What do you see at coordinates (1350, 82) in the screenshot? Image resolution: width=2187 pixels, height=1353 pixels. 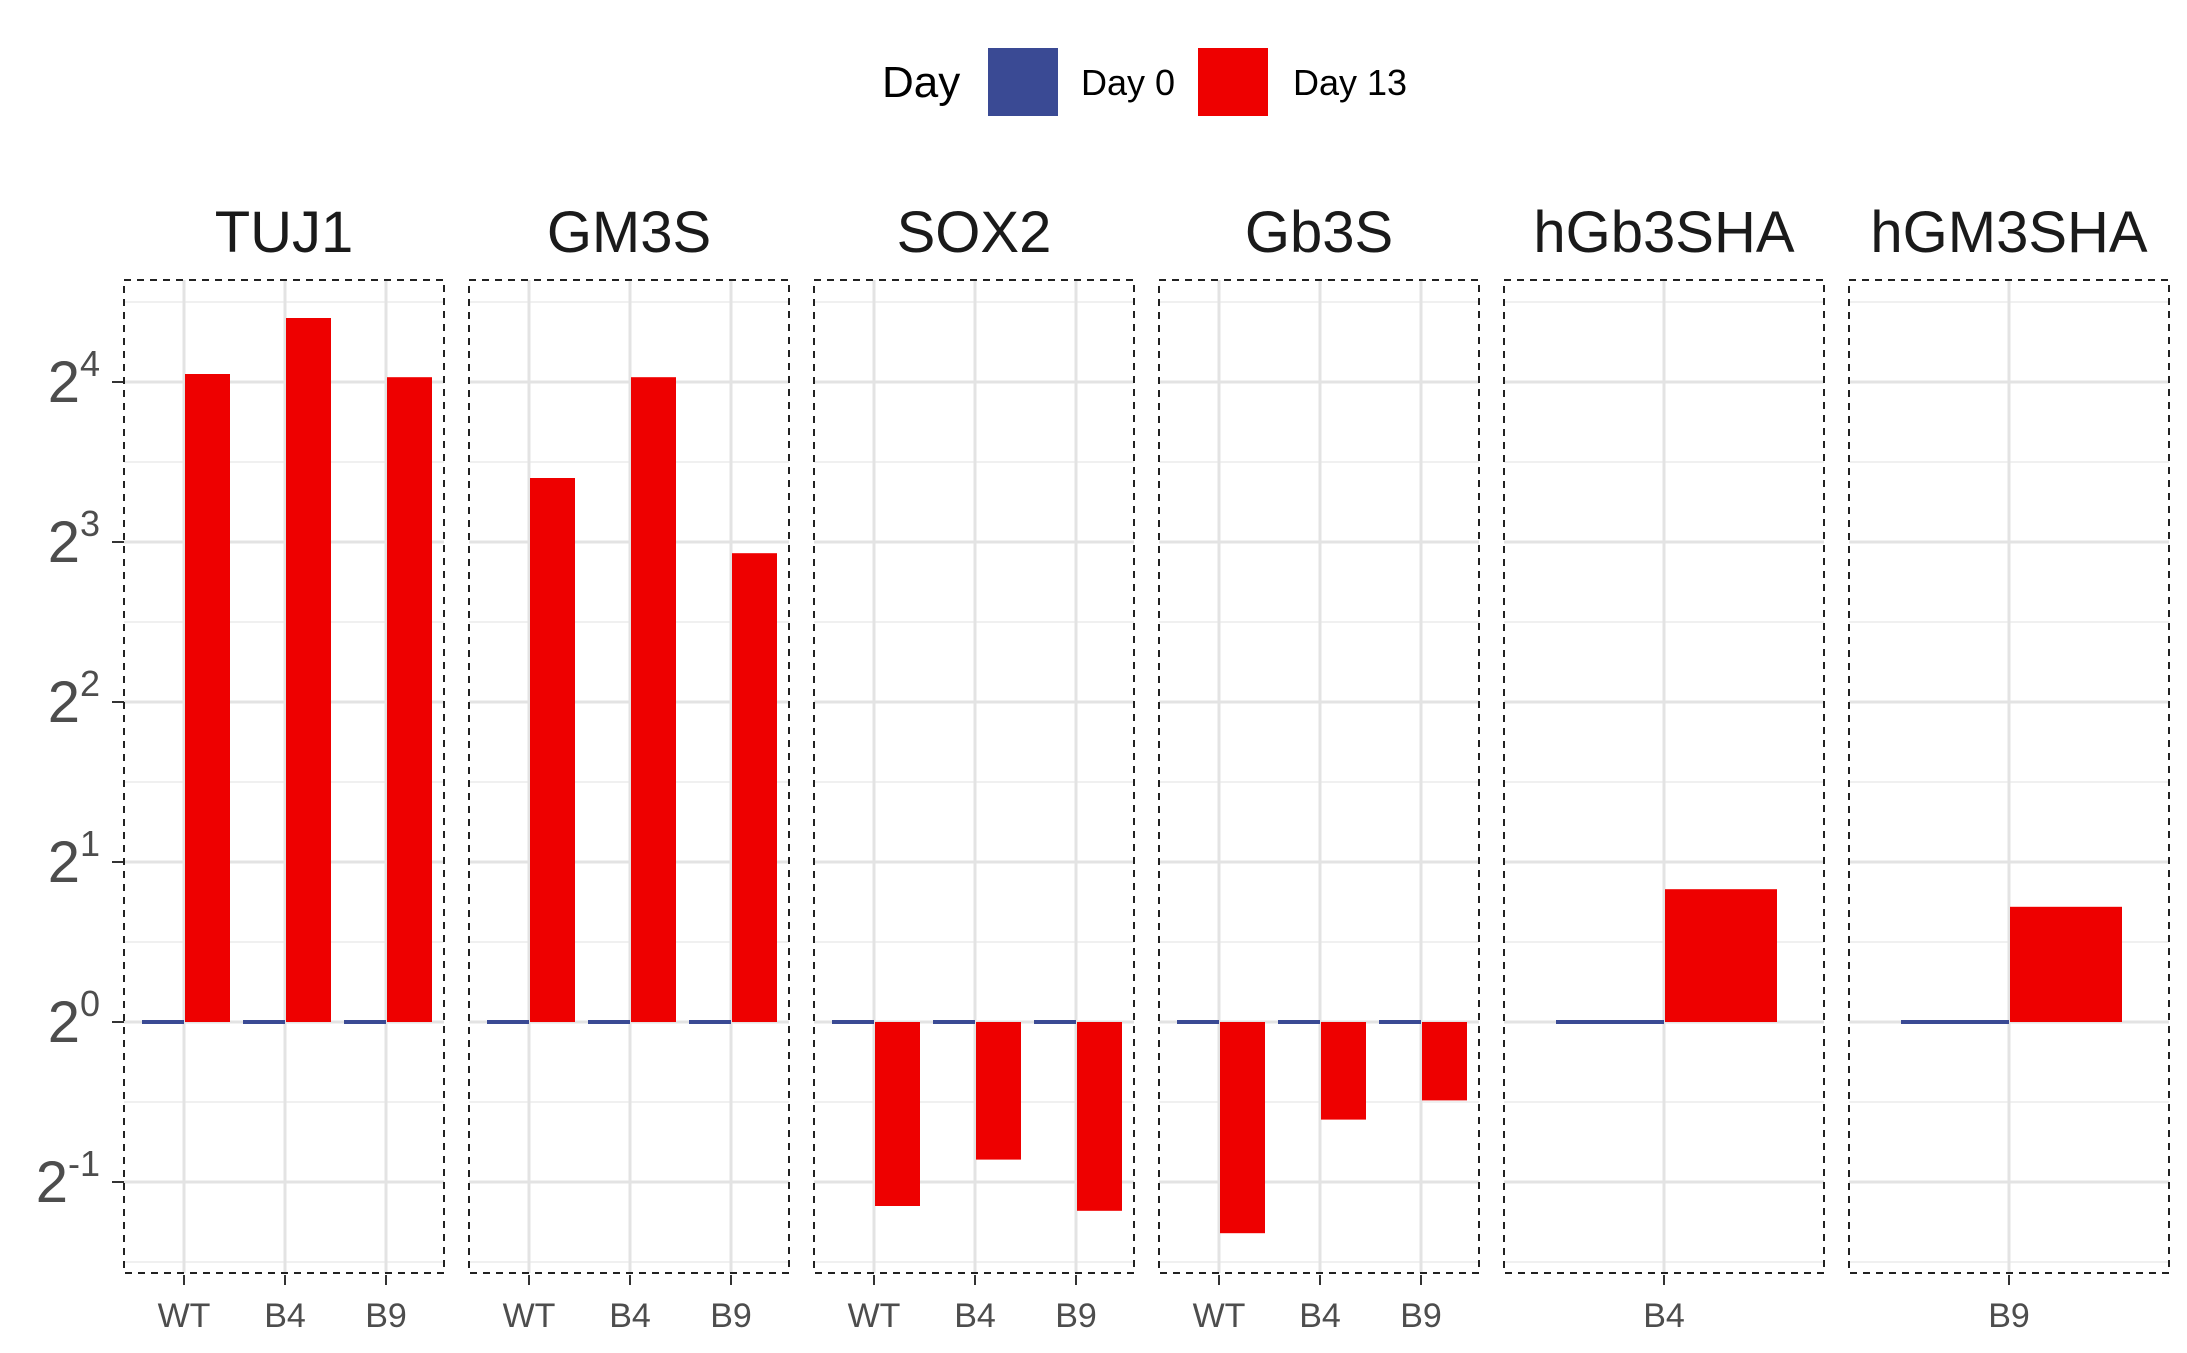 I see `legend-label-day13: Day 13` at bounding box center [1350, 82].